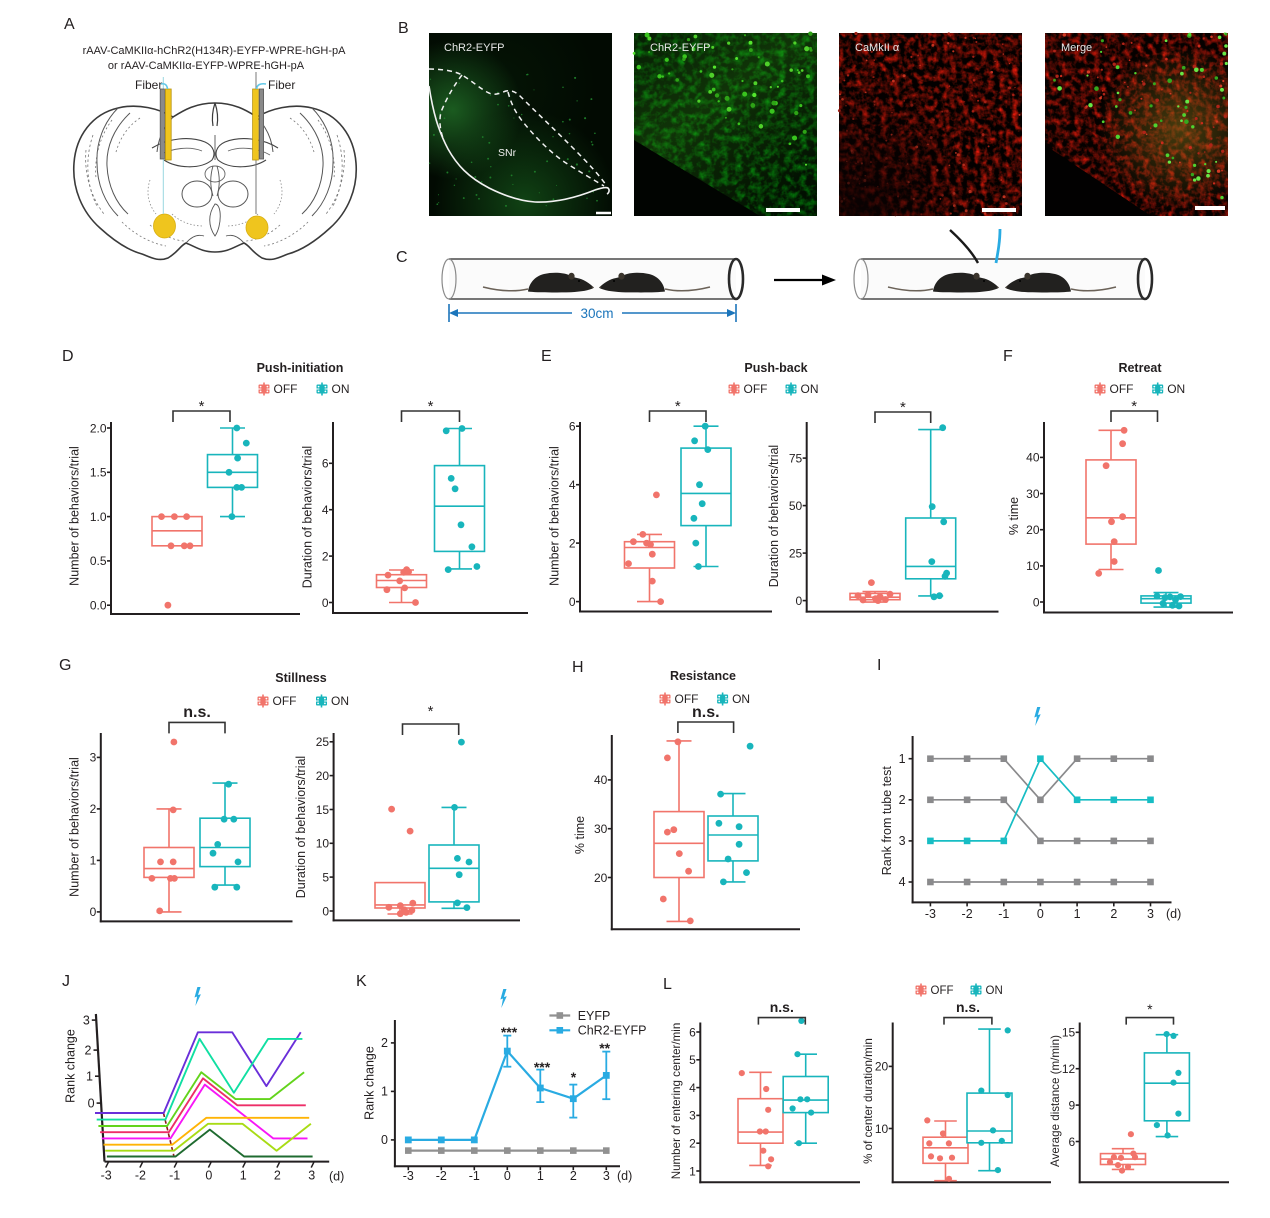  I want to click on svg-text: 30cm, so click(596, 313).